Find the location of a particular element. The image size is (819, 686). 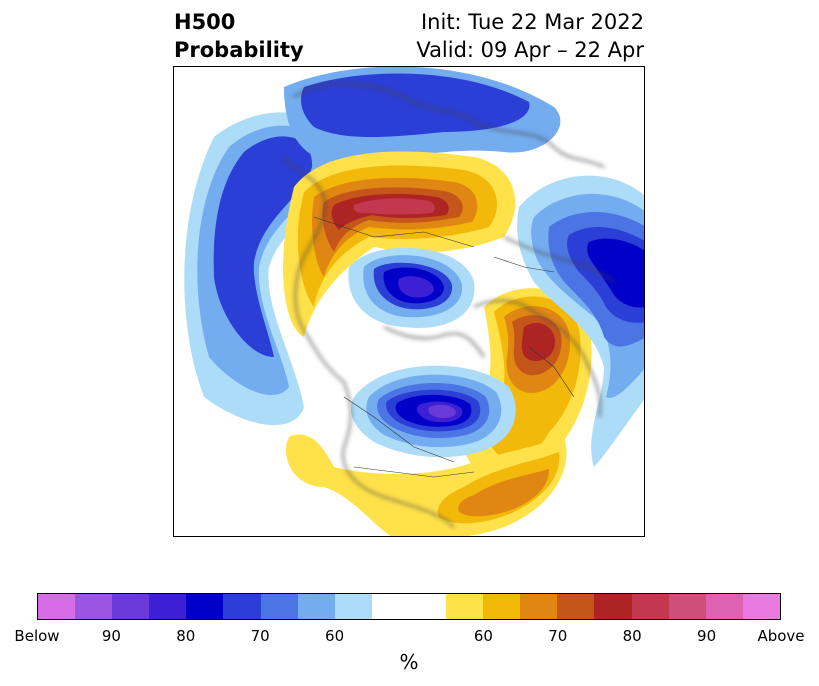

colorbar-tick-label: Below is located at coordinates (37, 636).